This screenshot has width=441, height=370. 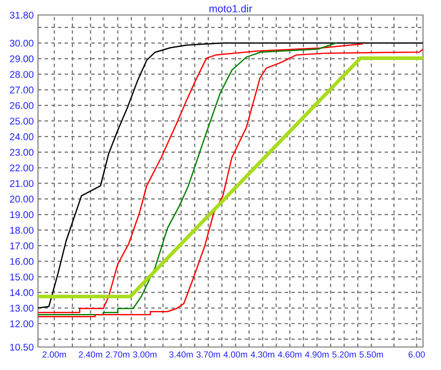 What do you see at coordinates (54, 354) in the screenshot?
I see `x-tick-label: 2.00m` at bounding box center [54, 354].